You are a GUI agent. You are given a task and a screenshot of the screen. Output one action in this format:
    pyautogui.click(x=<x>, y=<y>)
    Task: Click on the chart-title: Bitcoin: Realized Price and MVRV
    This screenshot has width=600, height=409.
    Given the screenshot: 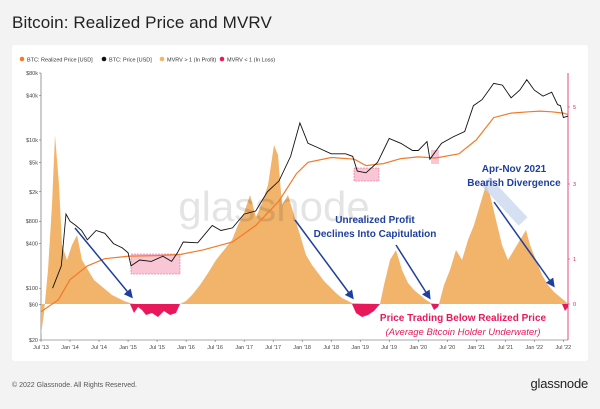 What is the action you would take?
    pyautogui.click(x=142, y=22)
    